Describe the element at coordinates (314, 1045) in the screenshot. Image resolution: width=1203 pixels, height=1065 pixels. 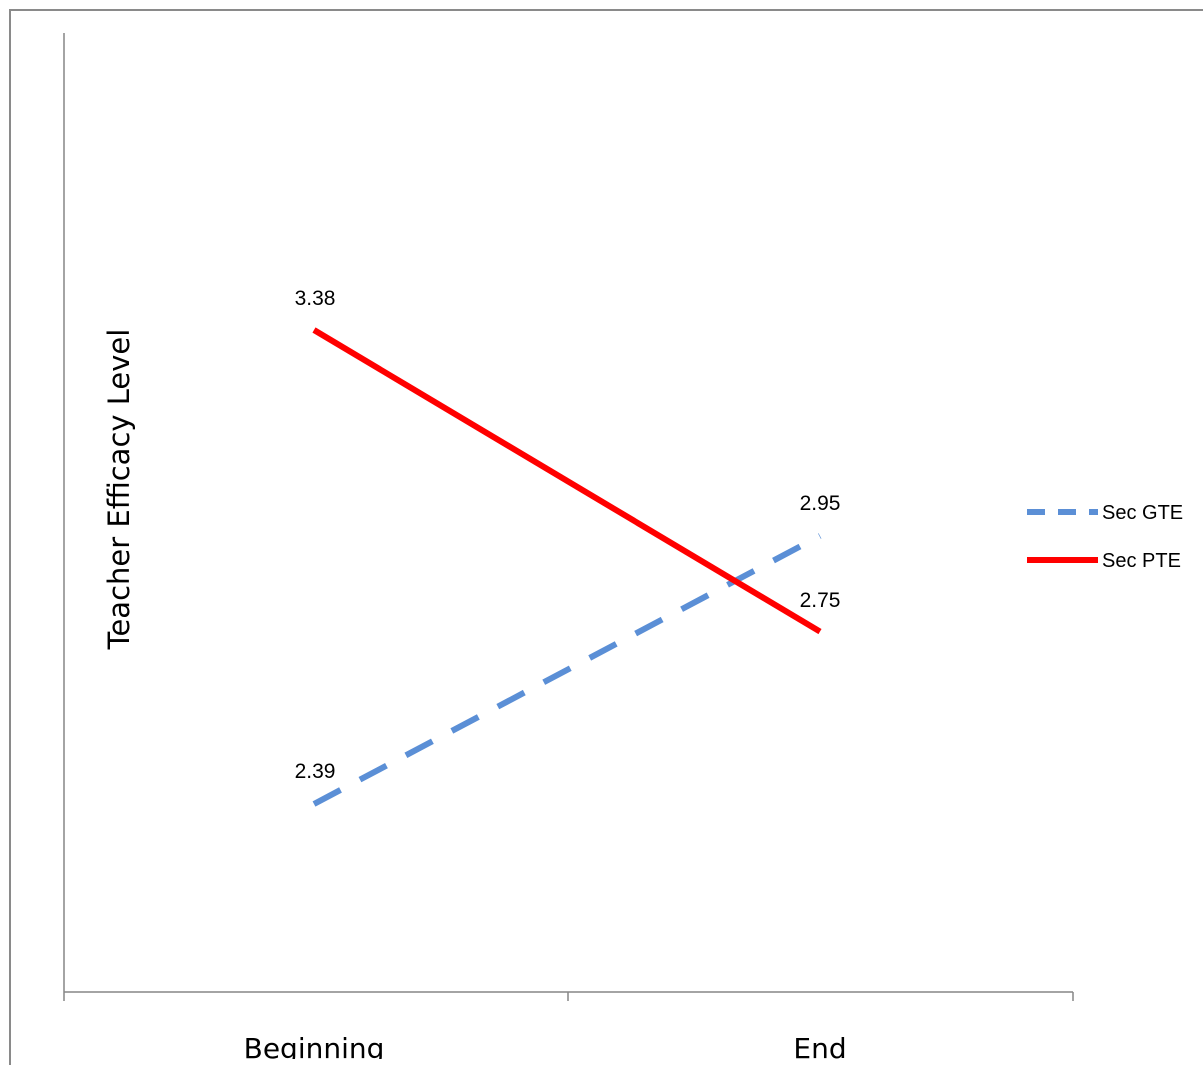
I see `x-tick-label: Beginning` at that location.